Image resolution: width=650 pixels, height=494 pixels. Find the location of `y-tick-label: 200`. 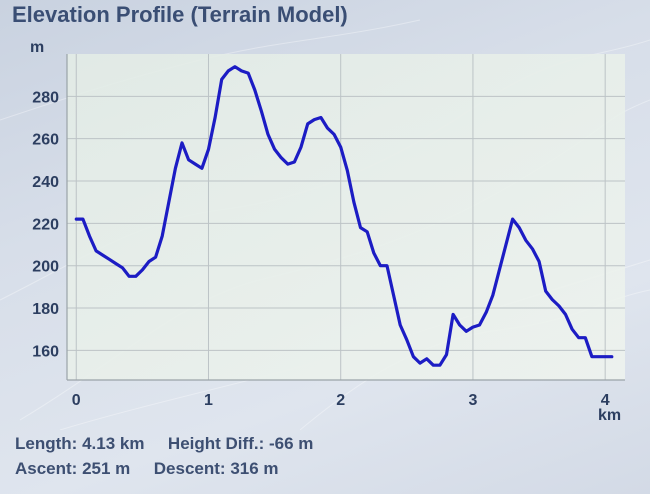

y-tick-label: 200 is located at coordinates (45, 267).